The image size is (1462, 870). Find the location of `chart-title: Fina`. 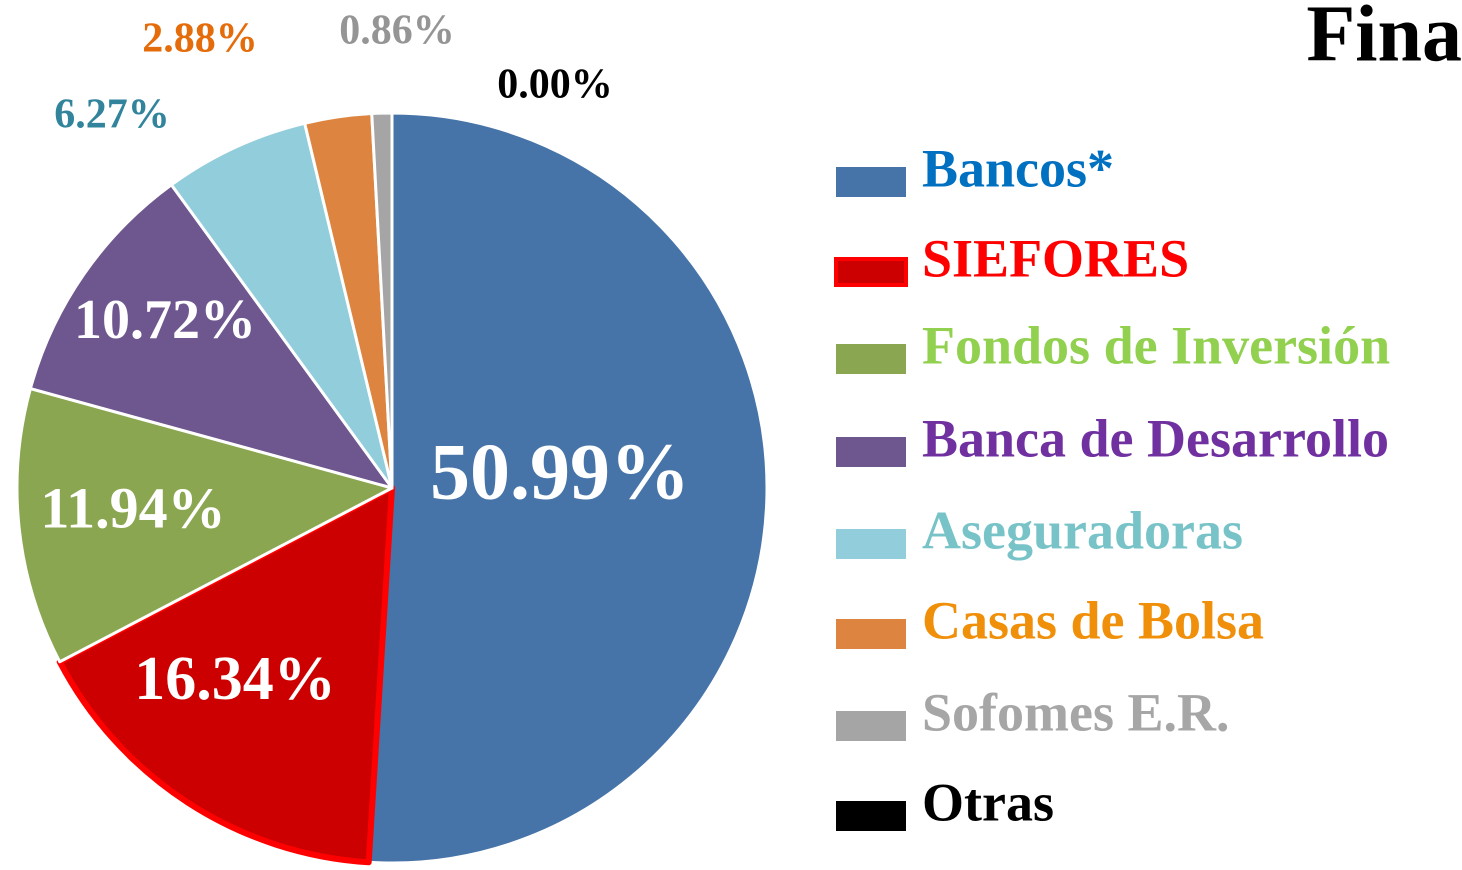

chart-title: Fina is located at coordinates (1384, 39).